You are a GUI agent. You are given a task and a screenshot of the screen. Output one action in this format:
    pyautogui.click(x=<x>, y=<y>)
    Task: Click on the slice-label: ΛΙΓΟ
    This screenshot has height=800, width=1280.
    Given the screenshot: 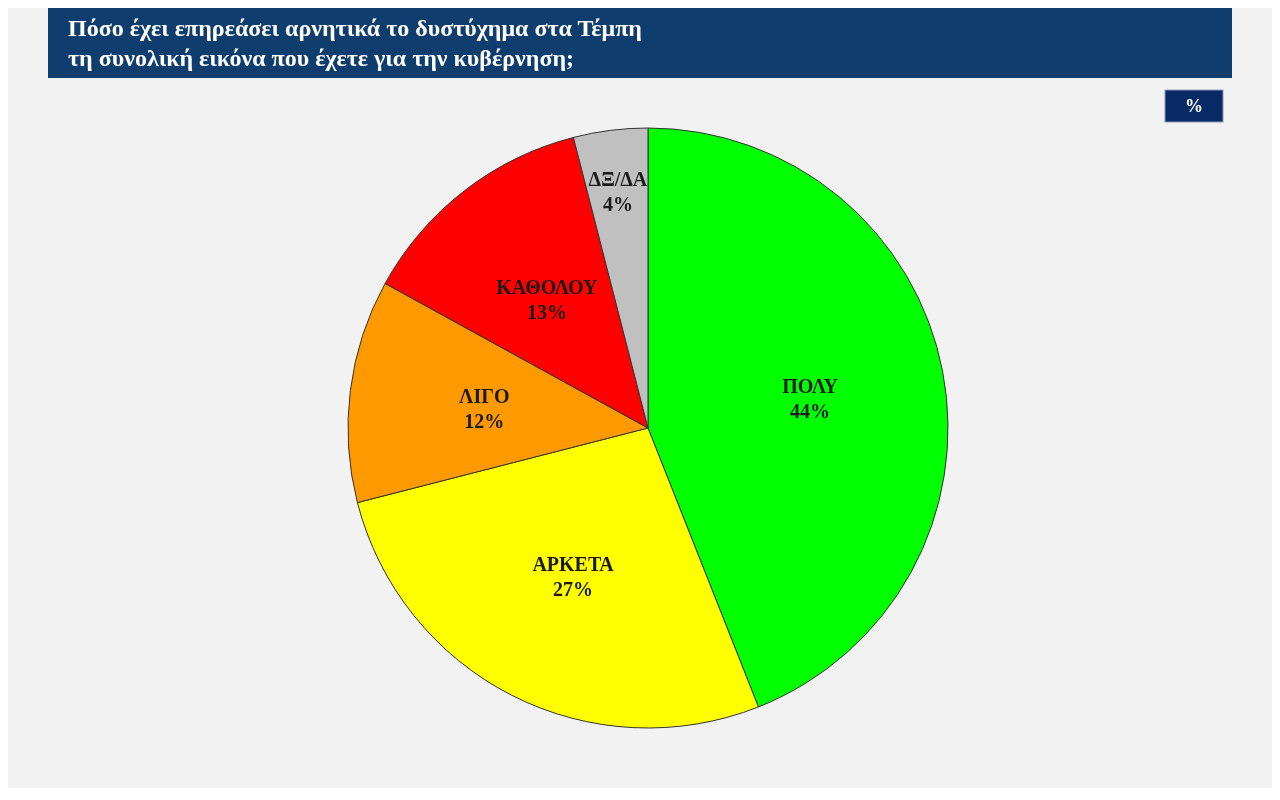 What is the action you would take?
    pyautogui.click(x=484, y=396)
    